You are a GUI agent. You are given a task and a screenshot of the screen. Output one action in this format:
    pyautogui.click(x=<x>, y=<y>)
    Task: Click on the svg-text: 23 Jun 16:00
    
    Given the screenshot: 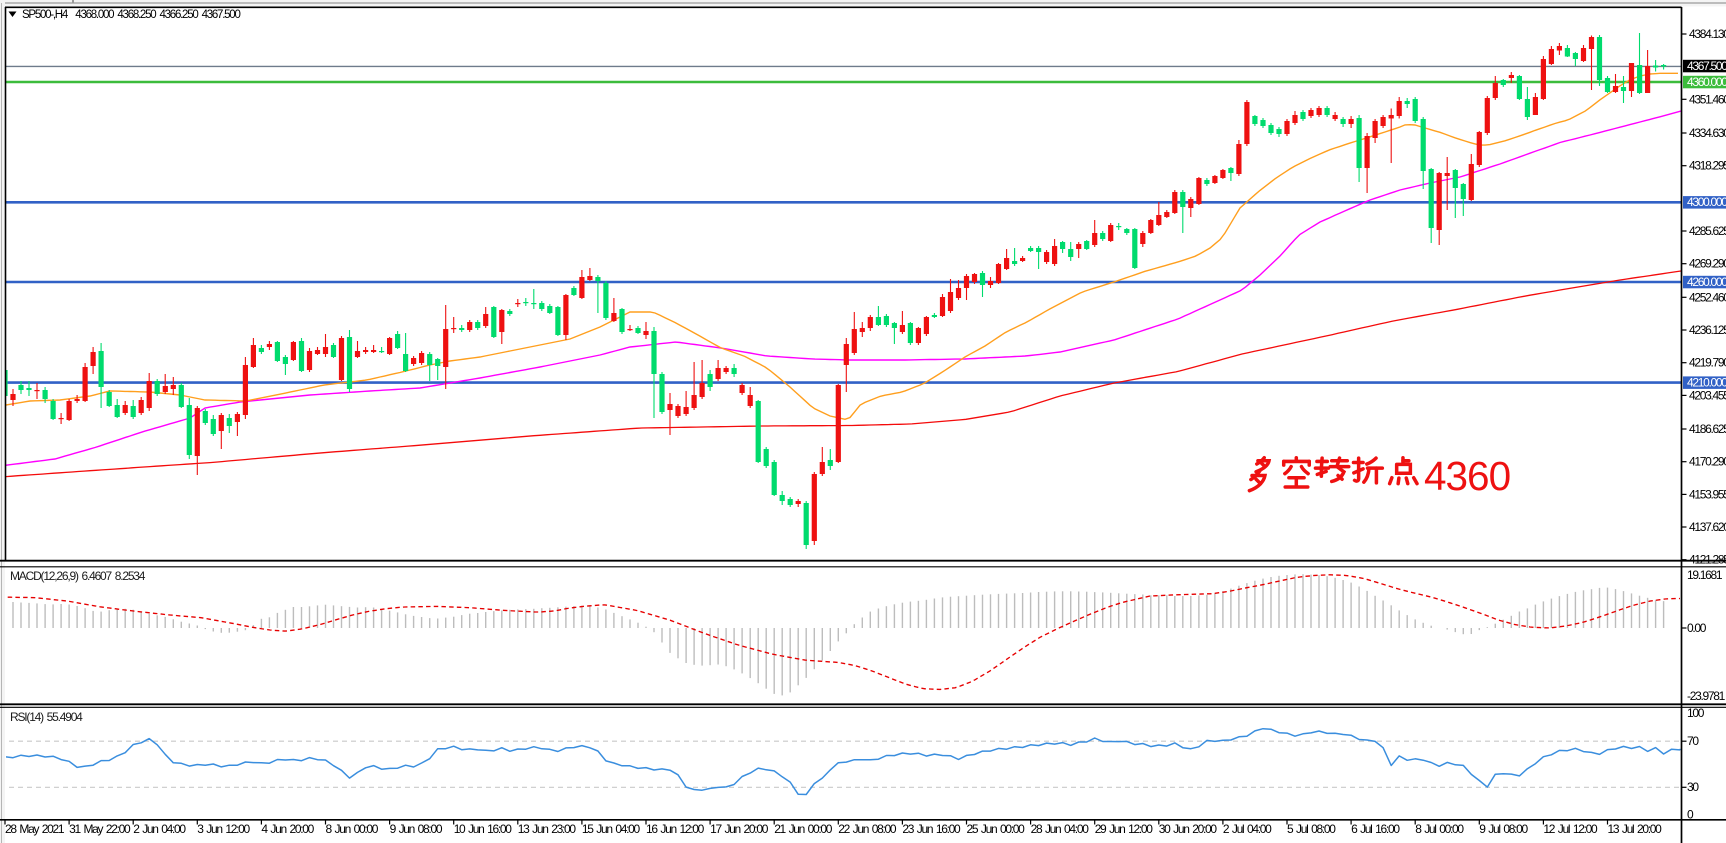 What is the action you would take?
    pyautogui.click(x=931, y=829)
    